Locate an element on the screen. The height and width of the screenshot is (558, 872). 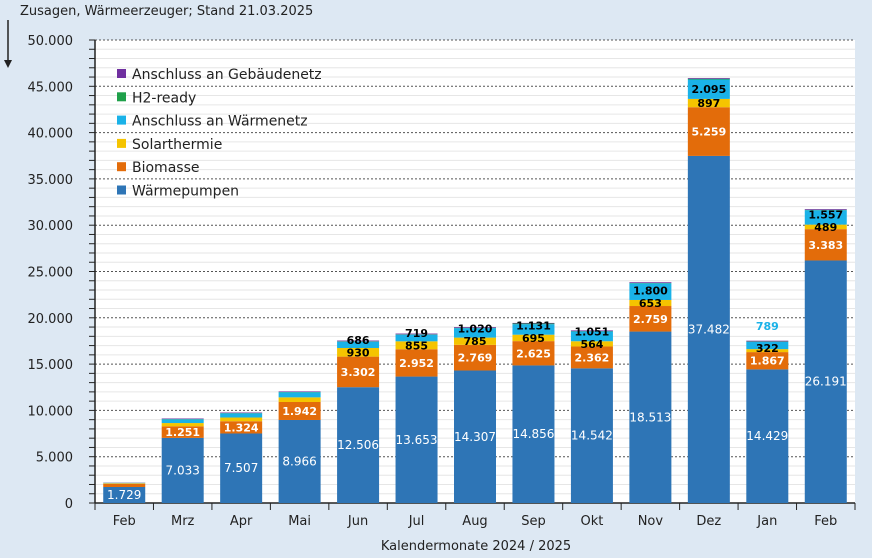
data-label: 1.051 is located at coordinates (592, 331).